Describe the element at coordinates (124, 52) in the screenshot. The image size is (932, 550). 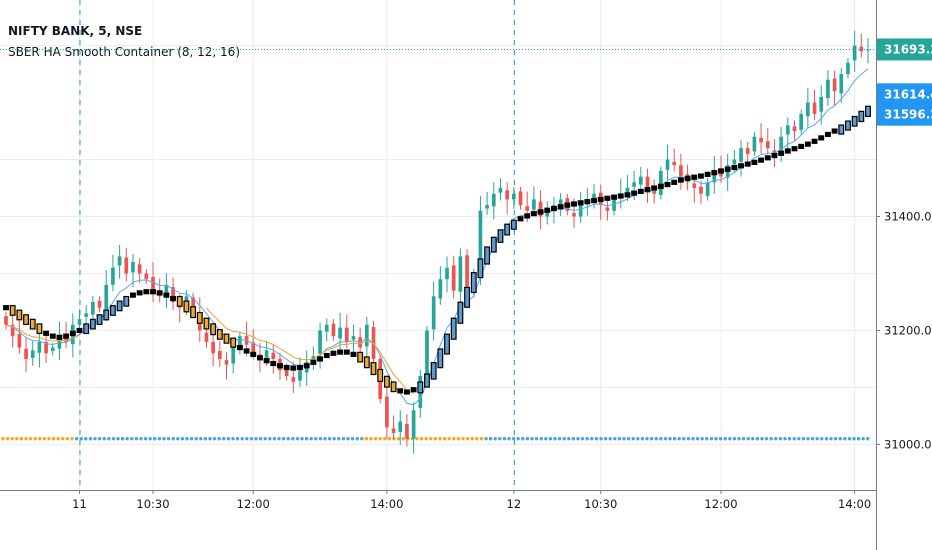
I see `indicator-label: SBER HA Smooth Container (8, 12, 16)` at that location.